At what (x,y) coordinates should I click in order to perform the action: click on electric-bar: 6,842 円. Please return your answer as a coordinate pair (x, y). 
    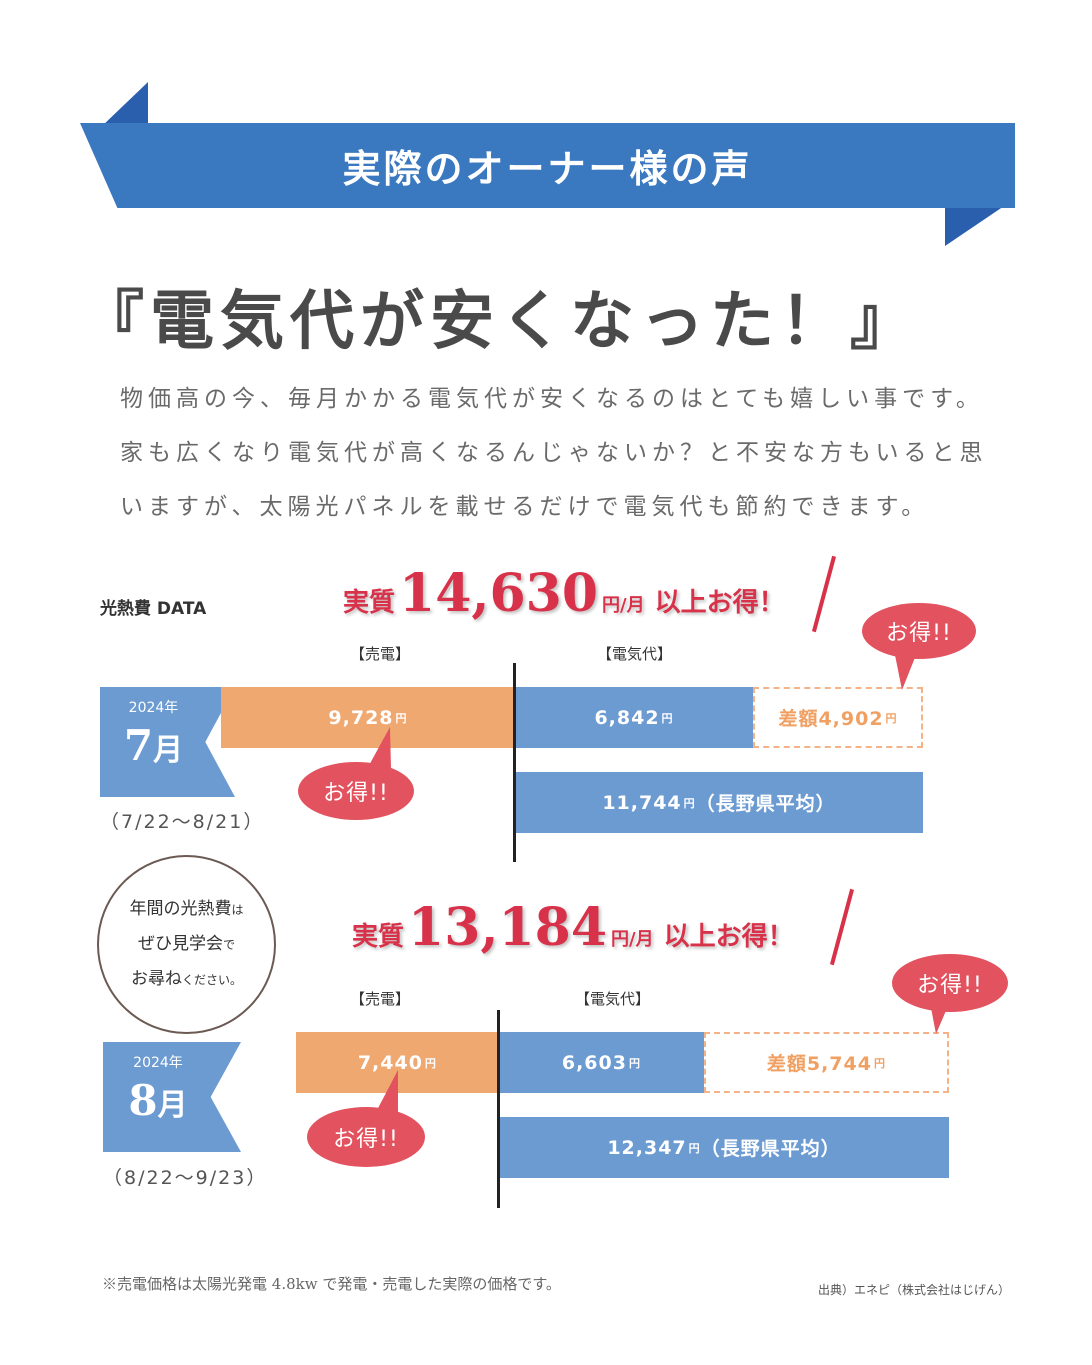
    Looking at the image, I should click on (634, 717).